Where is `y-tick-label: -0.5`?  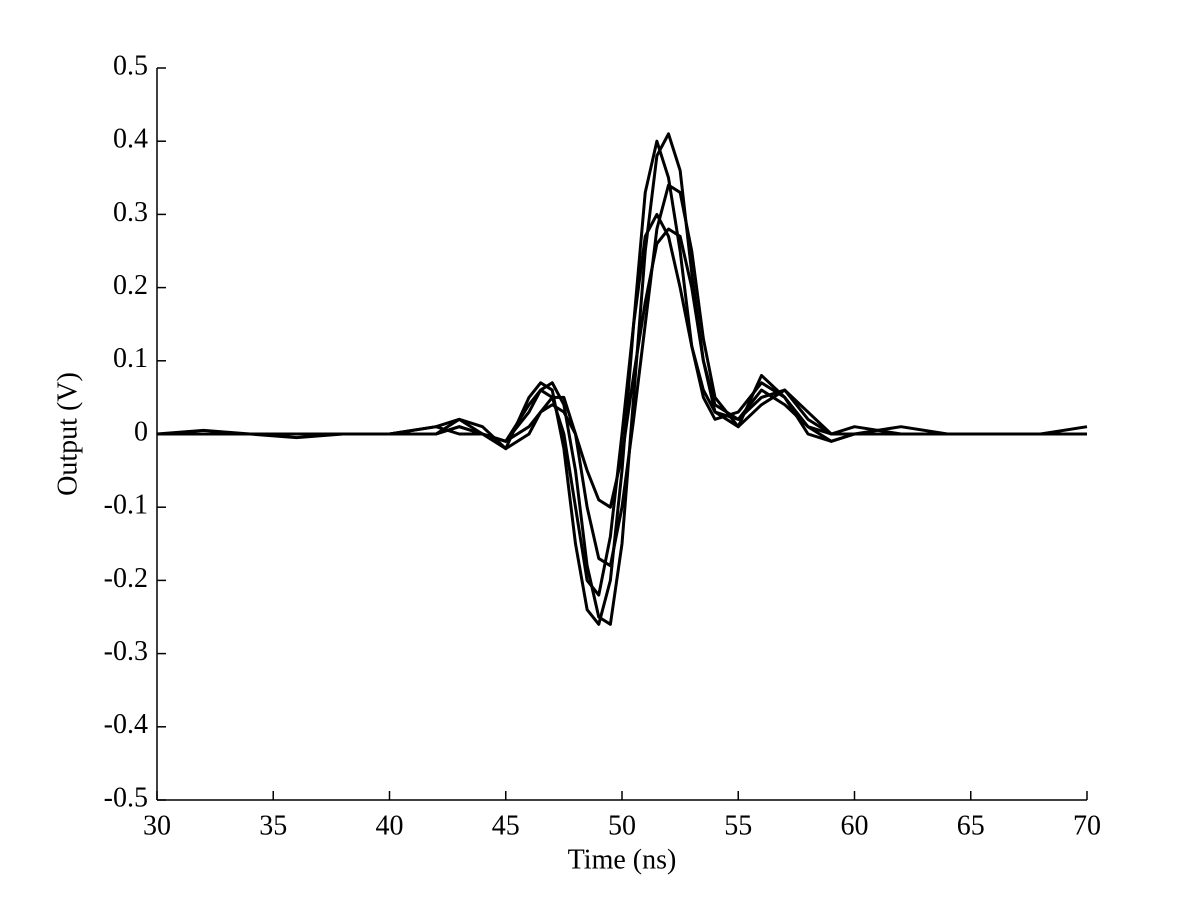 y-tick-label: -0.5 is located at coordinates (126, 797).